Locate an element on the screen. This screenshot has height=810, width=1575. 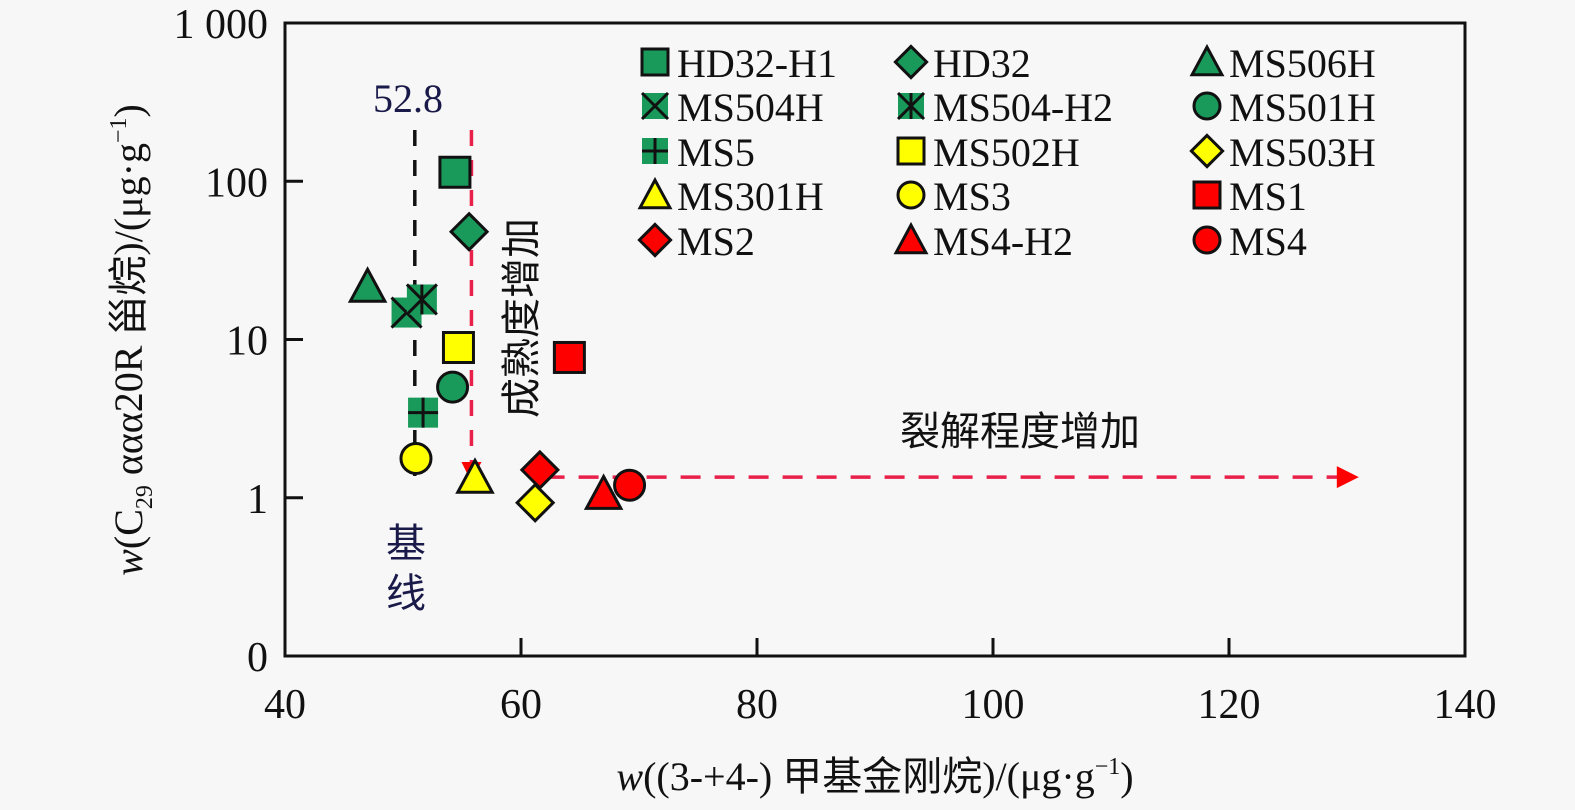
legend-item-ms4: MS4 is located at coordinates (1249, 241).